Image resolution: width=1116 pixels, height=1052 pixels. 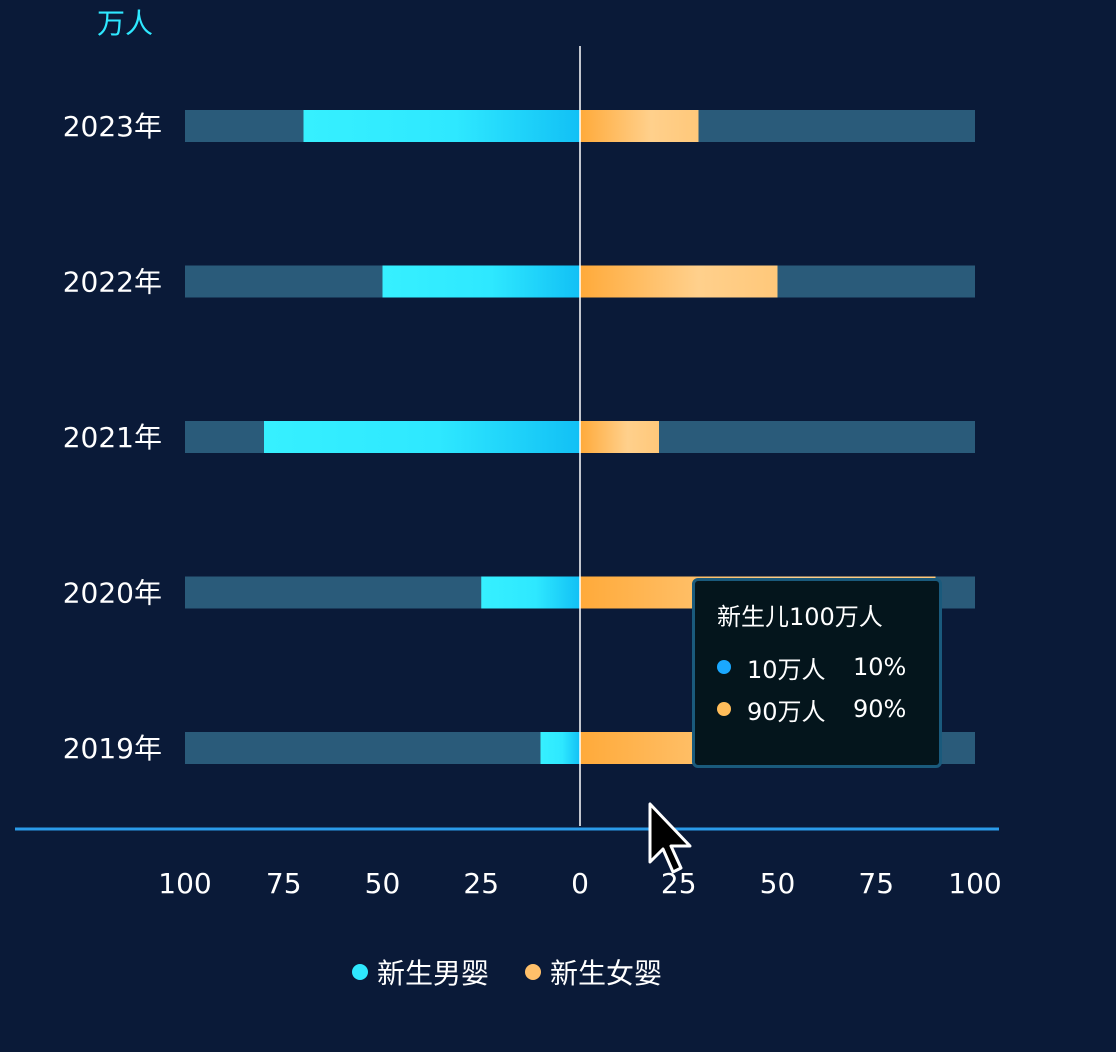 I want to click on category-label: 2019年, so click(x=112, y=748).